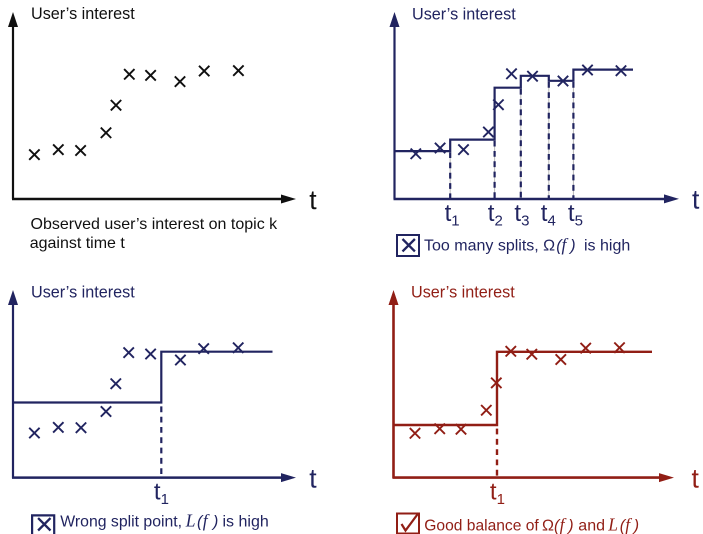 This screenshot has width=703, height=534. Describe the element at coordinates (155, 224) in the screenshot. I see `svg-text:Observed user’s interest on to: Observed user’s interest on topic k` at that location.